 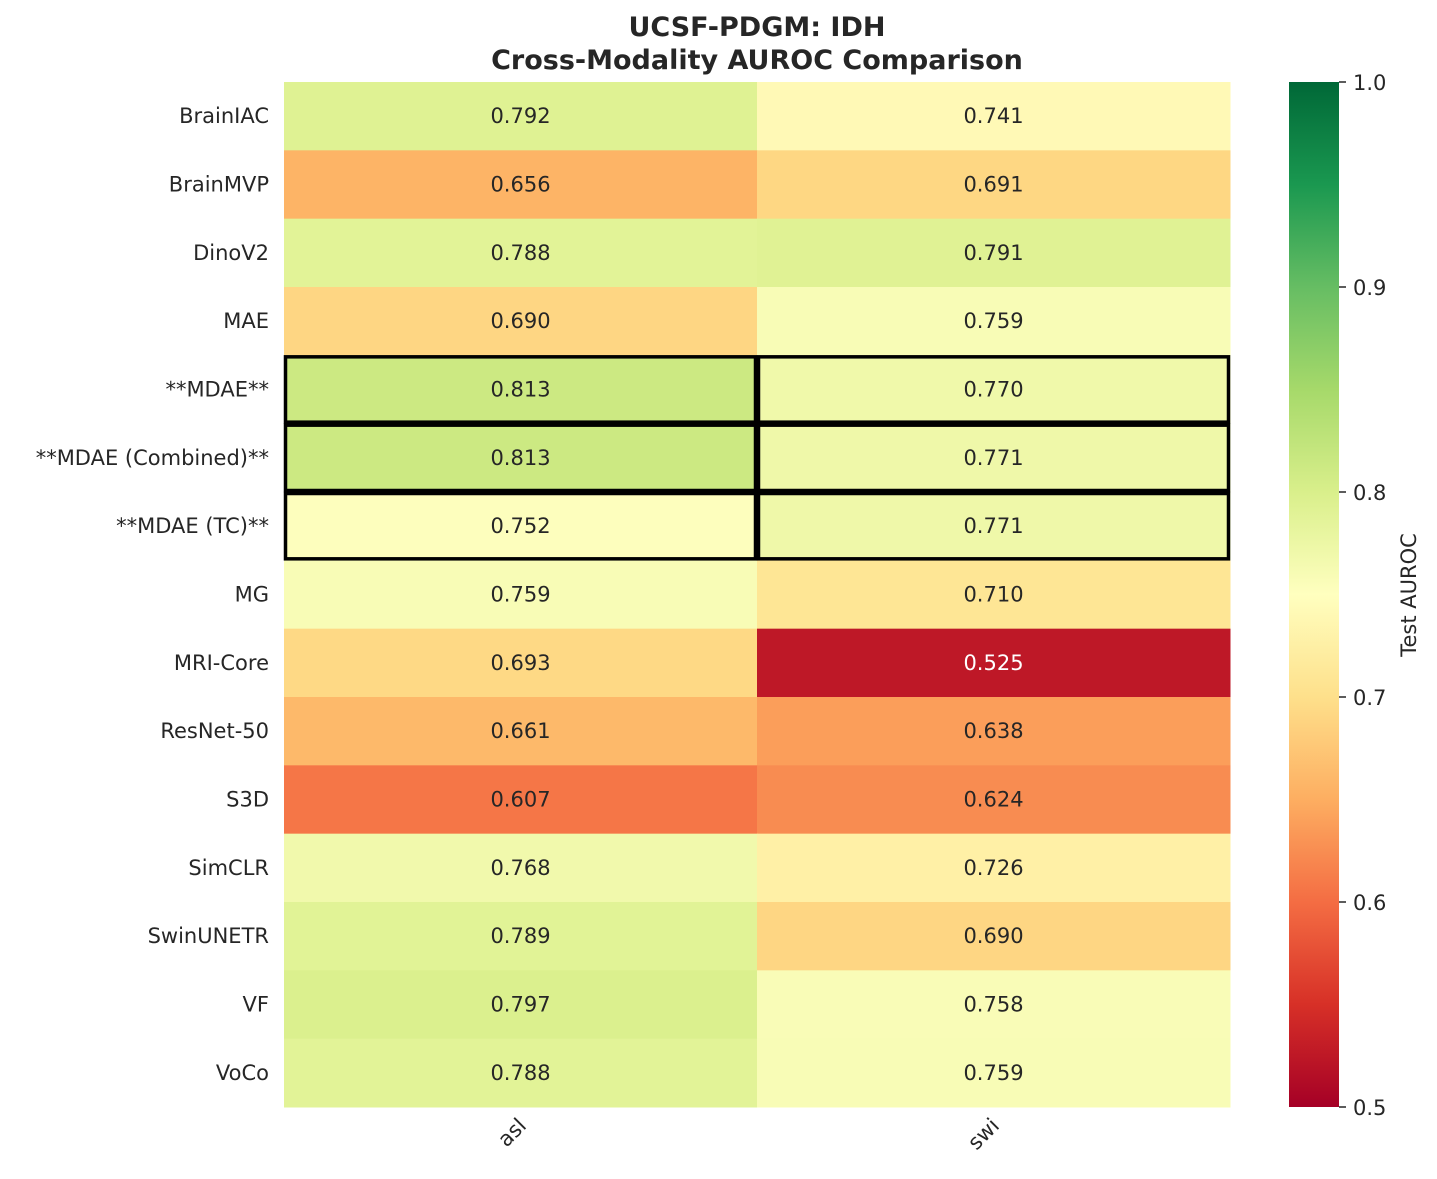 I want to click on cell-value-label: 0.693, so click(x=520, y=663).